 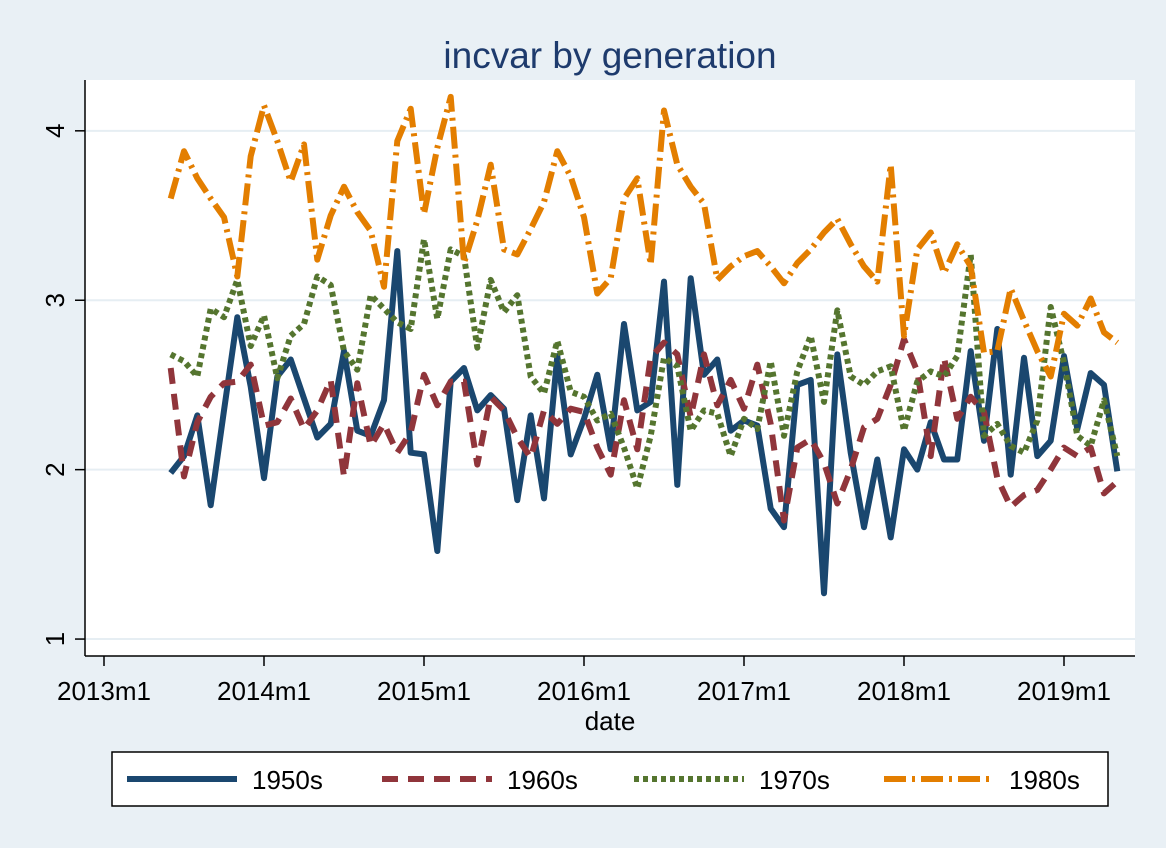 I want to click on y-tick-label: 1, so click(x=55, y=639).